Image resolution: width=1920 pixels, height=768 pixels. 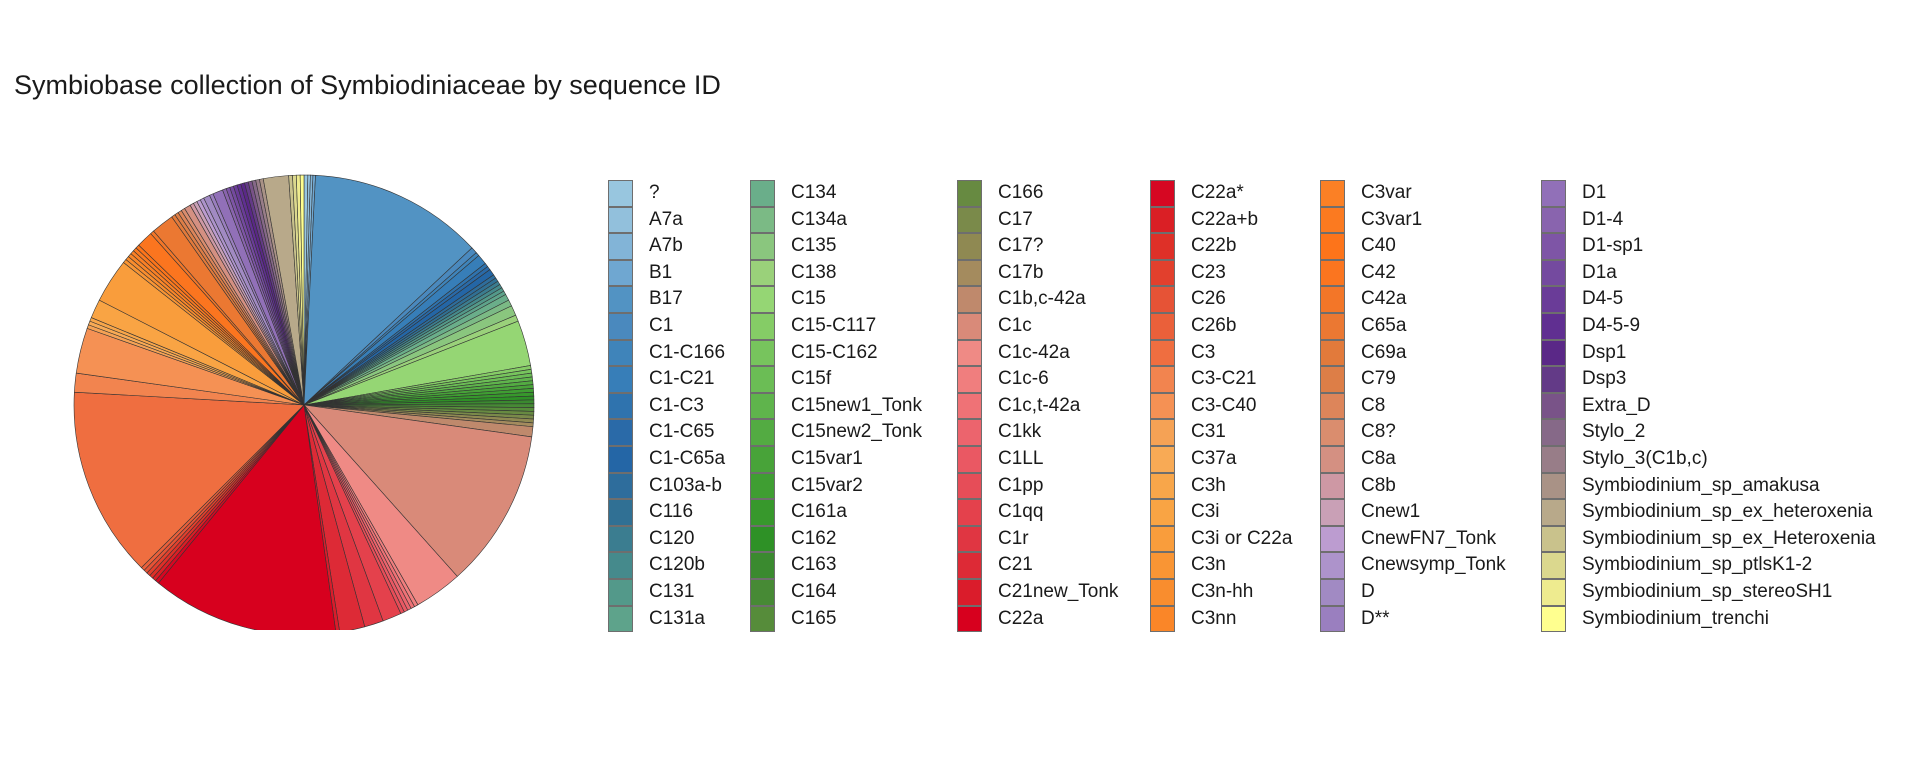 I want to click on legend-item: CnewFN7_Tonk, so click(x=1413, y=539).